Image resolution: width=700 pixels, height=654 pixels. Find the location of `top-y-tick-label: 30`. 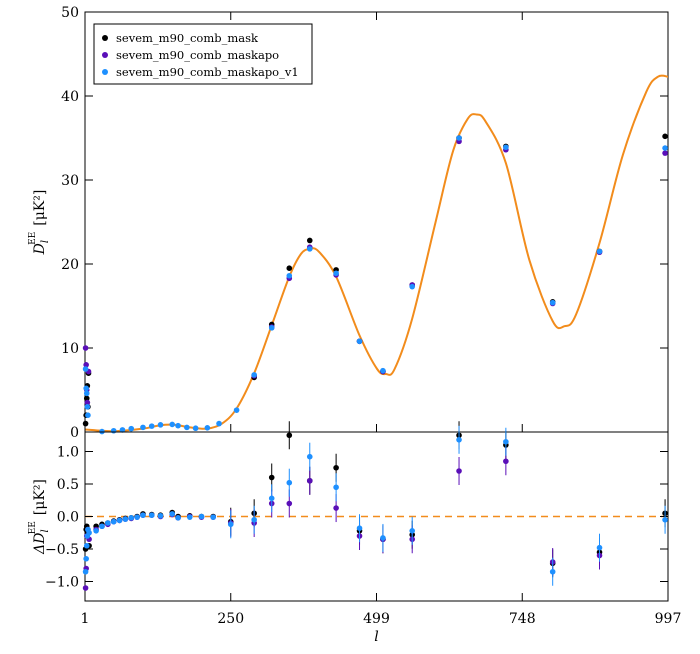

top-y-tick-label: 30 is located at coordinates (70, 181).